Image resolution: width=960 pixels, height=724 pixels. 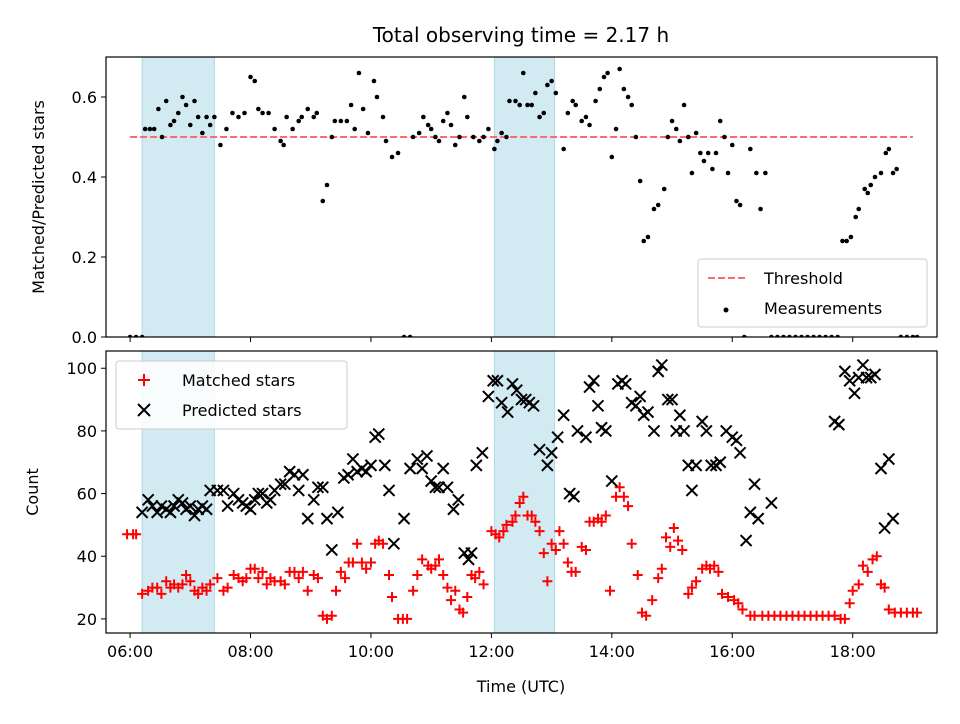 What do you see at coordinates (144, 380) in the screenshot?
I see `legend-matched-stars-swatch` at bounding box center [144, 380].